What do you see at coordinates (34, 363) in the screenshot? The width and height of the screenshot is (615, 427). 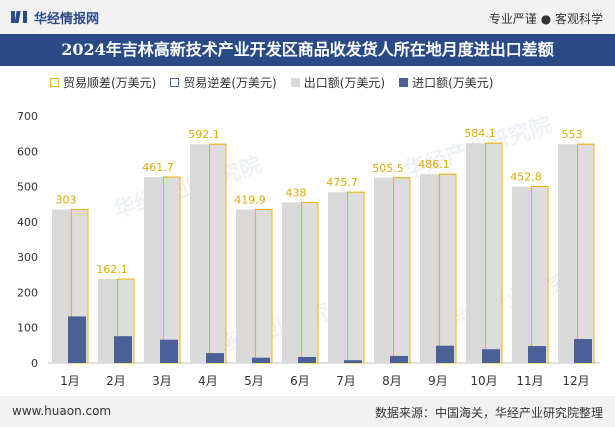 I see `y-tick-label: 0` at bounding box center [34, 363].